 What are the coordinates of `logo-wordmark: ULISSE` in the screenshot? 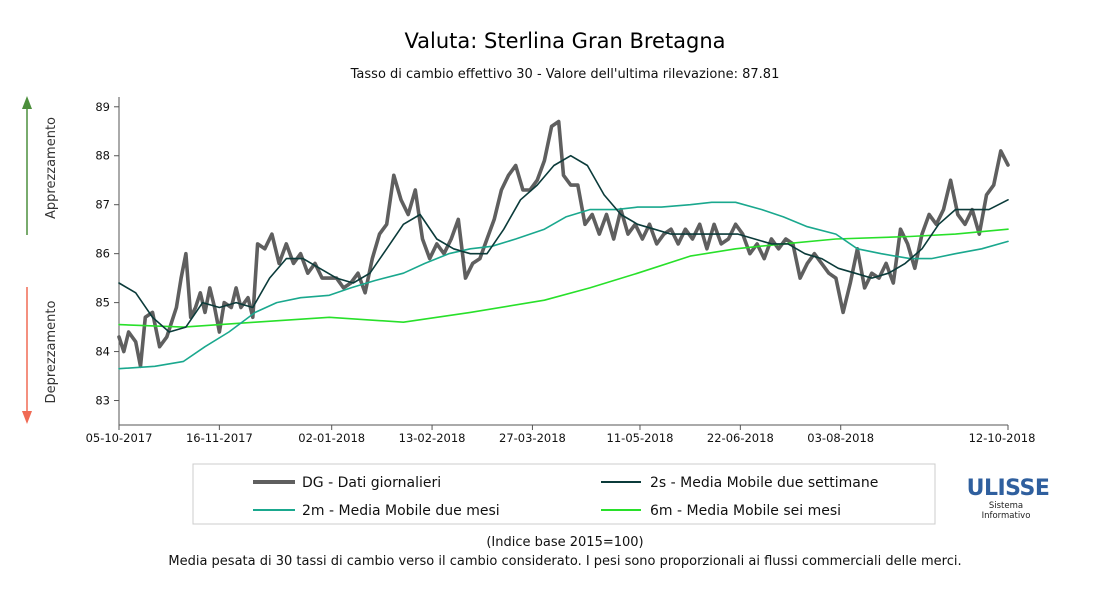 It's located at (1008, 488).